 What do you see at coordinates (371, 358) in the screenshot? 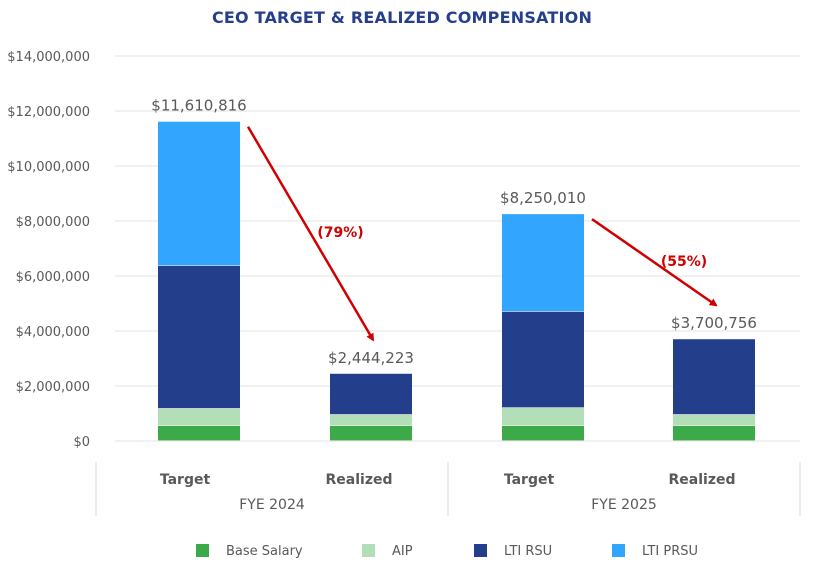
I see `total-label: $2,444,223` at bounding box center [371, 358].